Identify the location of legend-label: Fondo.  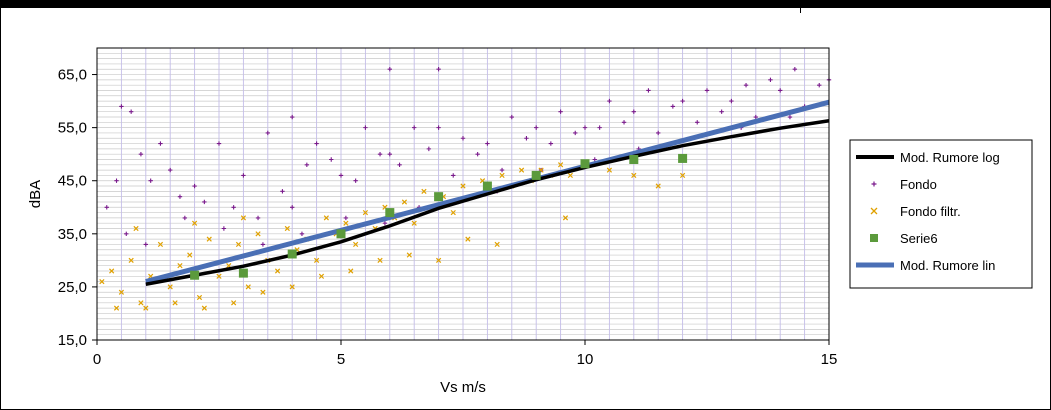
(918, 184).